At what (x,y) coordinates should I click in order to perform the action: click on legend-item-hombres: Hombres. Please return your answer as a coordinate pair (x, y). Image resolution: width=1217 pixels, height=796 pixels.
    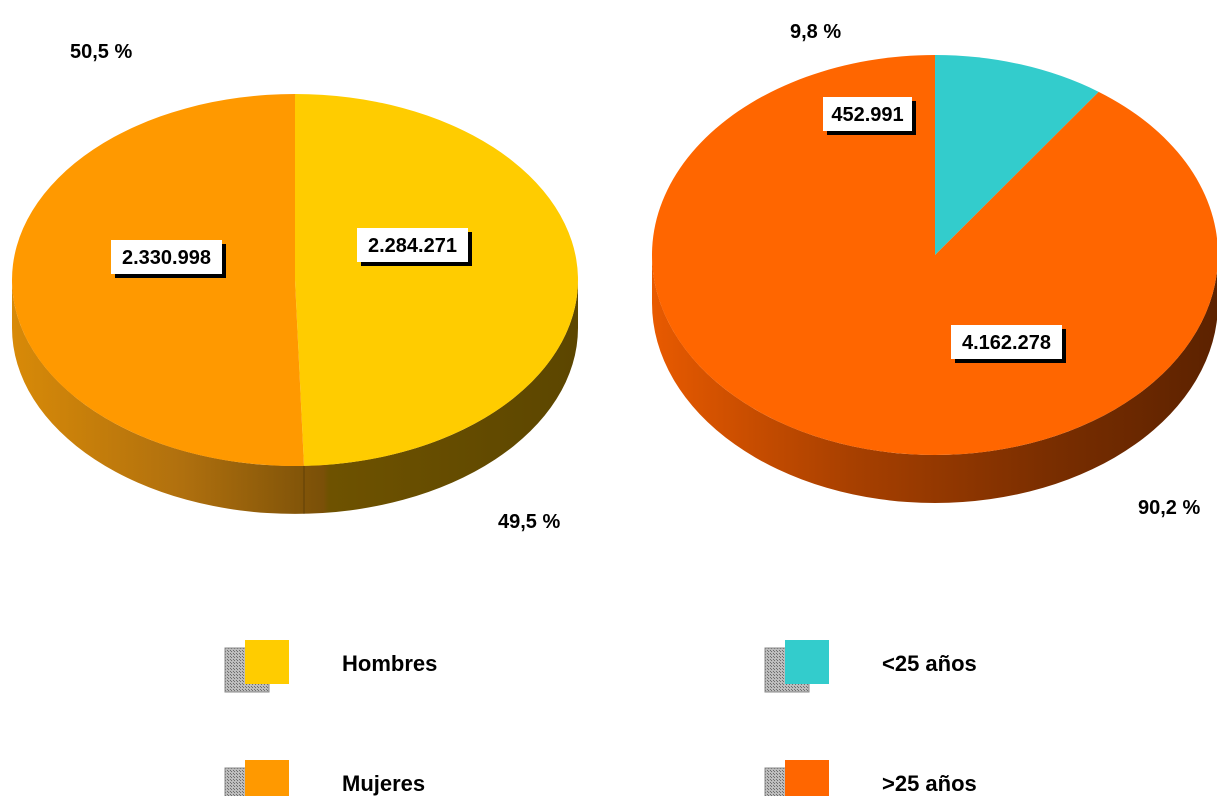
    Looking at the image, I should click on (330, 666).